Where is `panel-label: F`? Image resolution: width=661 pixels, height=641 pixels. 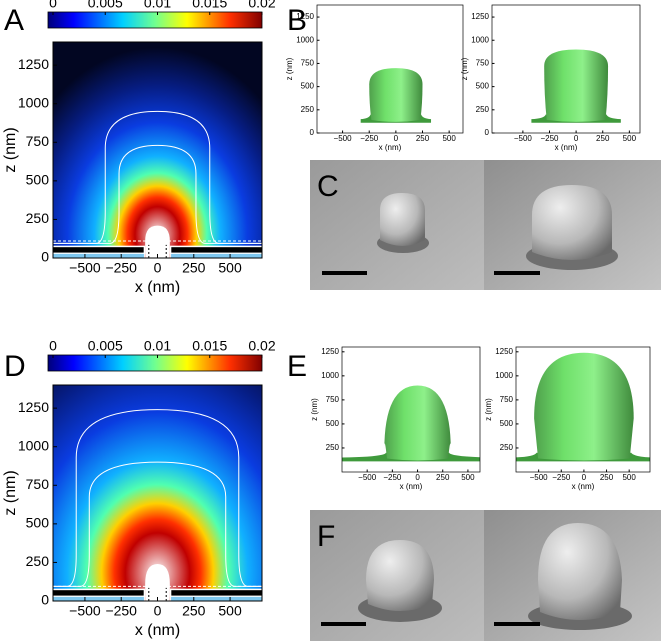 panel-label: F is located at coordinates (326, 536).